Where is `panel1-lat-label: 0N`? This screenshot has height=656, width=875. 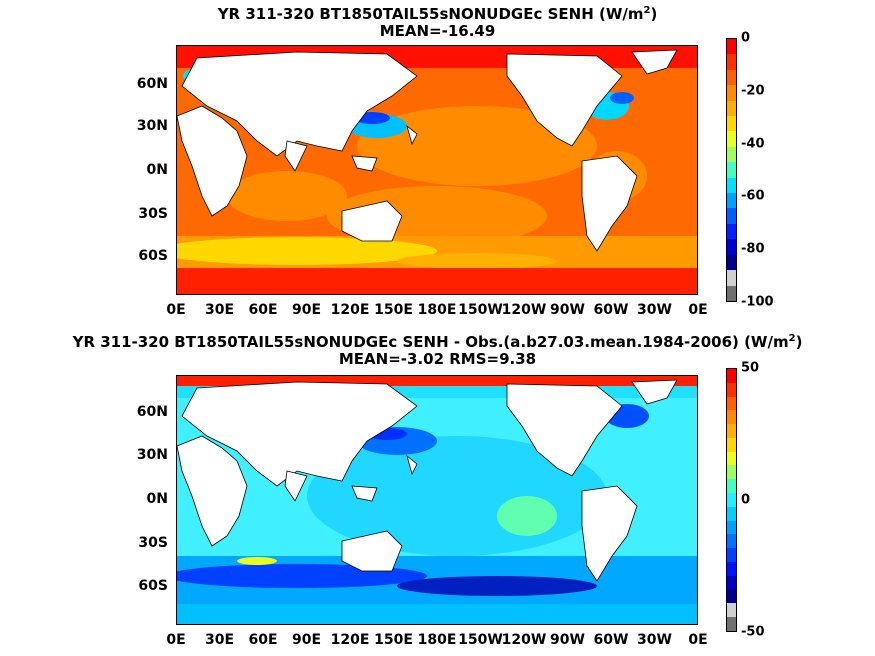
panel1-lat-label: 0N is located at coordinates (157, 170).